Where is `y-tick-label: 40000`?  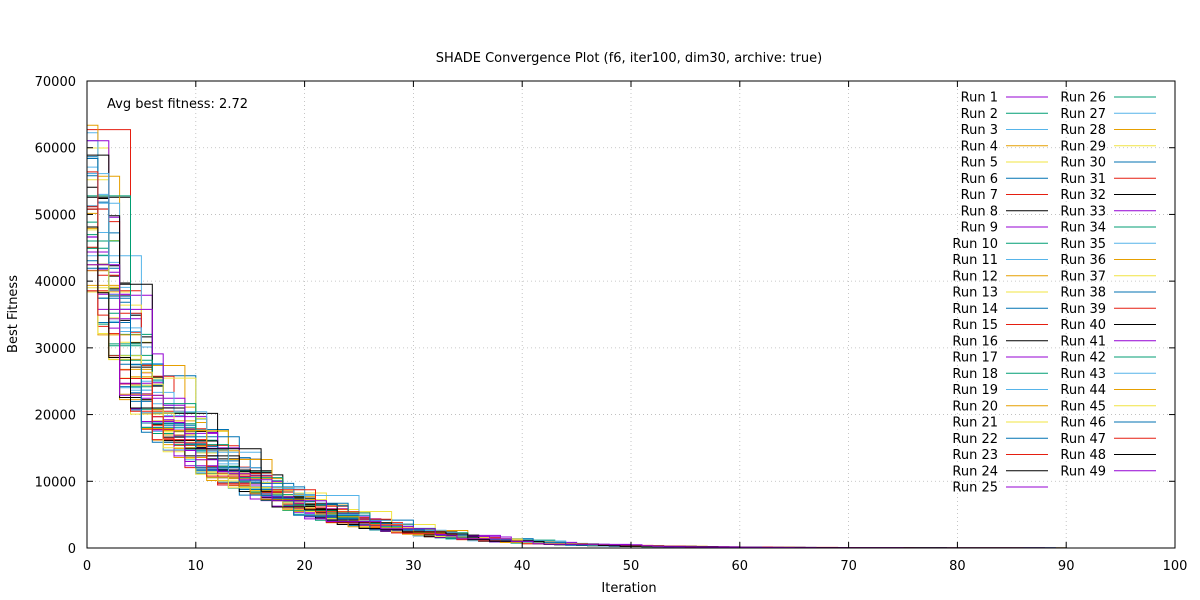 y-tick-label: 40000 is located at coordinates (55, 282).